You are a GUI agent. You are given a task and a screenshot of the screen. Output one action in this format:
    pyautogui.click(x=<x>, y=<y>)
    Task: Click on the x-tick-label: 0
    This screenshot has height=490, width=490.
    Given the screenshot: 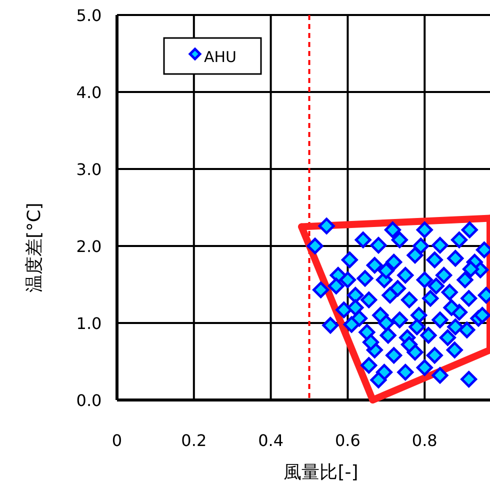 What is the action you would take?
    pyautogui.click(x=117, y=440)
    